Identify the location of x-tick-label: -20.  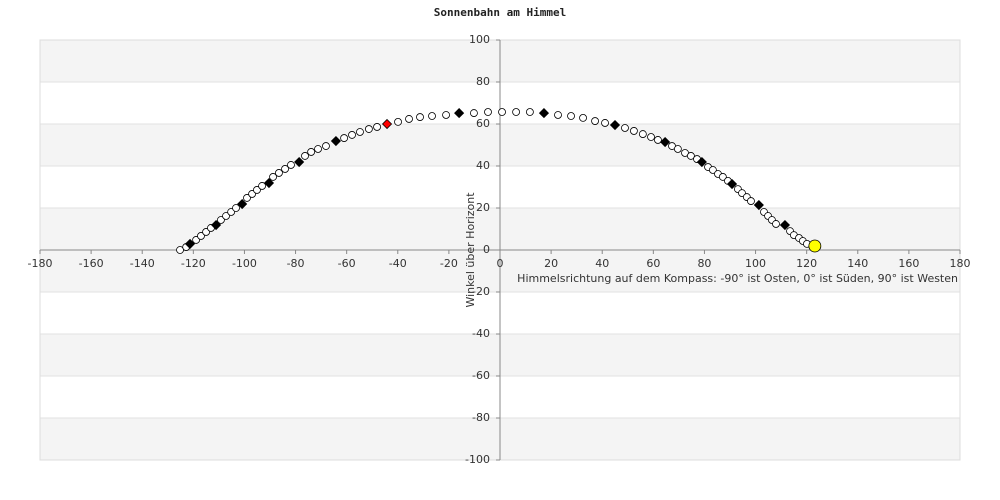
(449, 263).